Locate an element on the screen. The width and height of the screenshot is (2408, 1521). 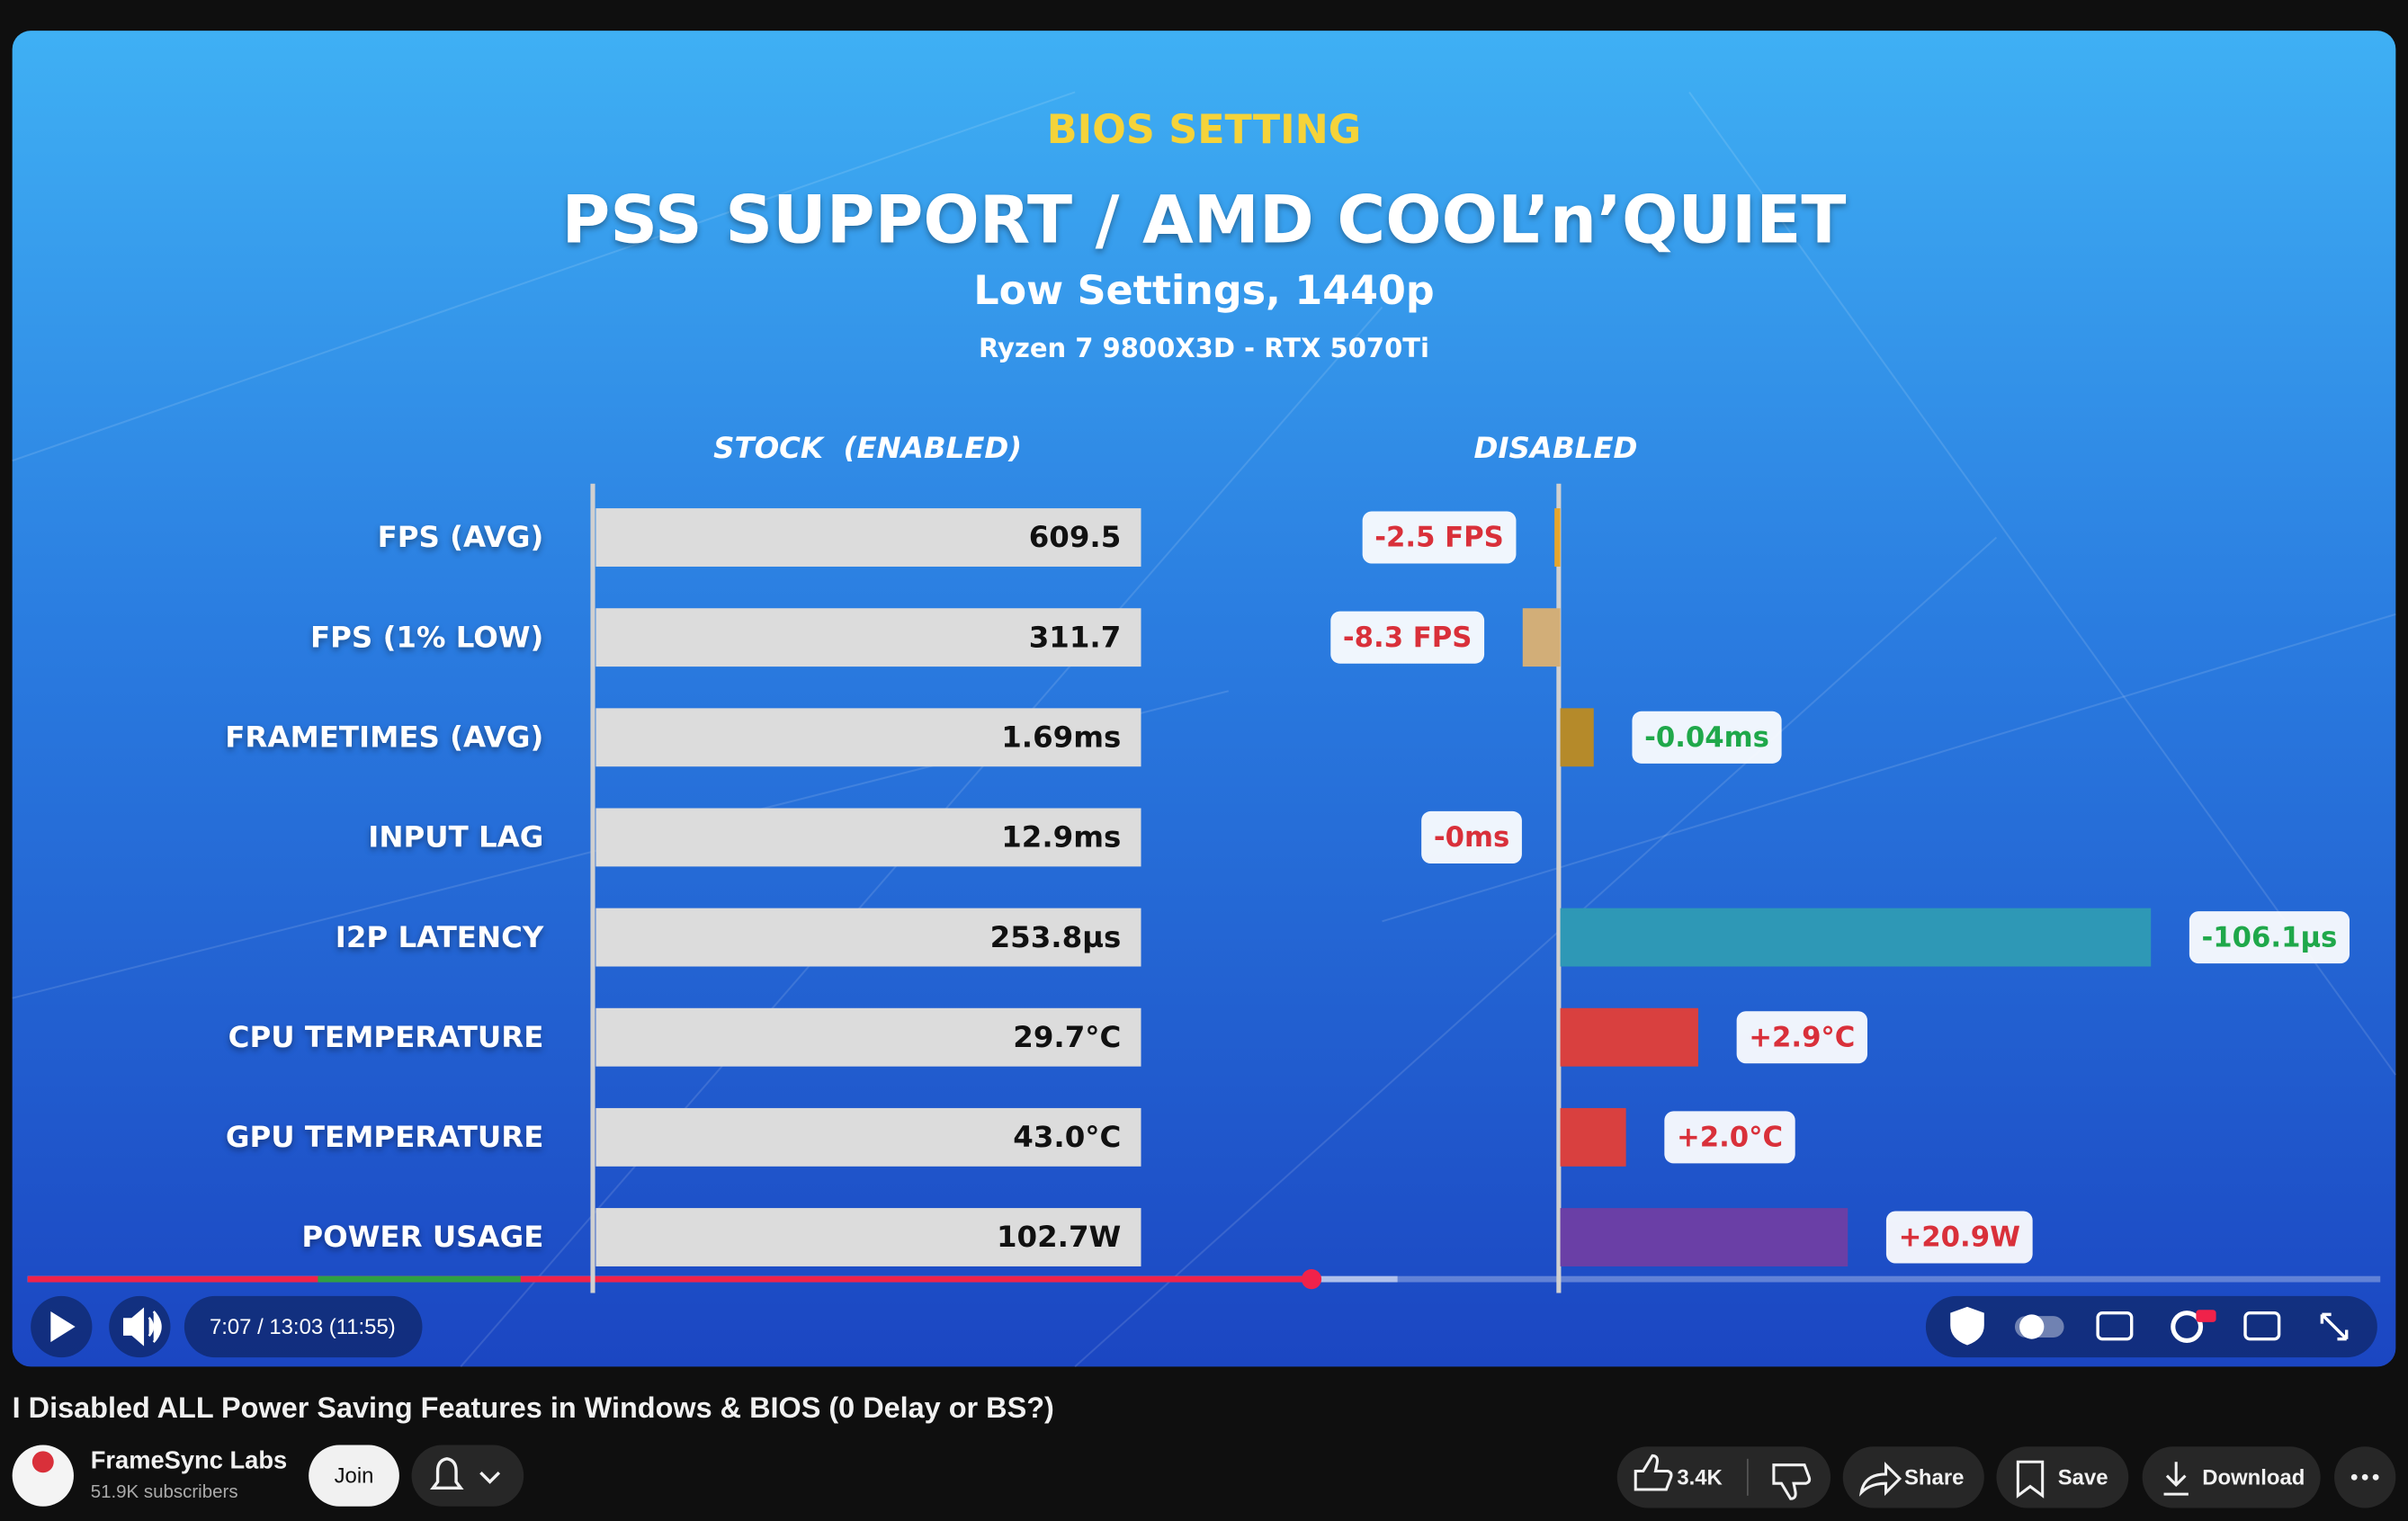
download-button is located at coordinates (2231, 1477).